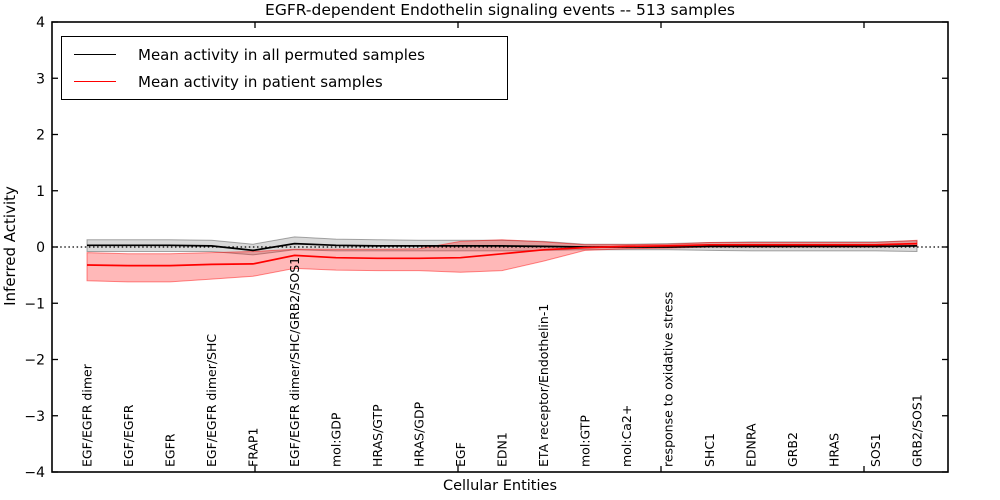  I want to click on x-category-label: FRAP1, so click(253, 447).